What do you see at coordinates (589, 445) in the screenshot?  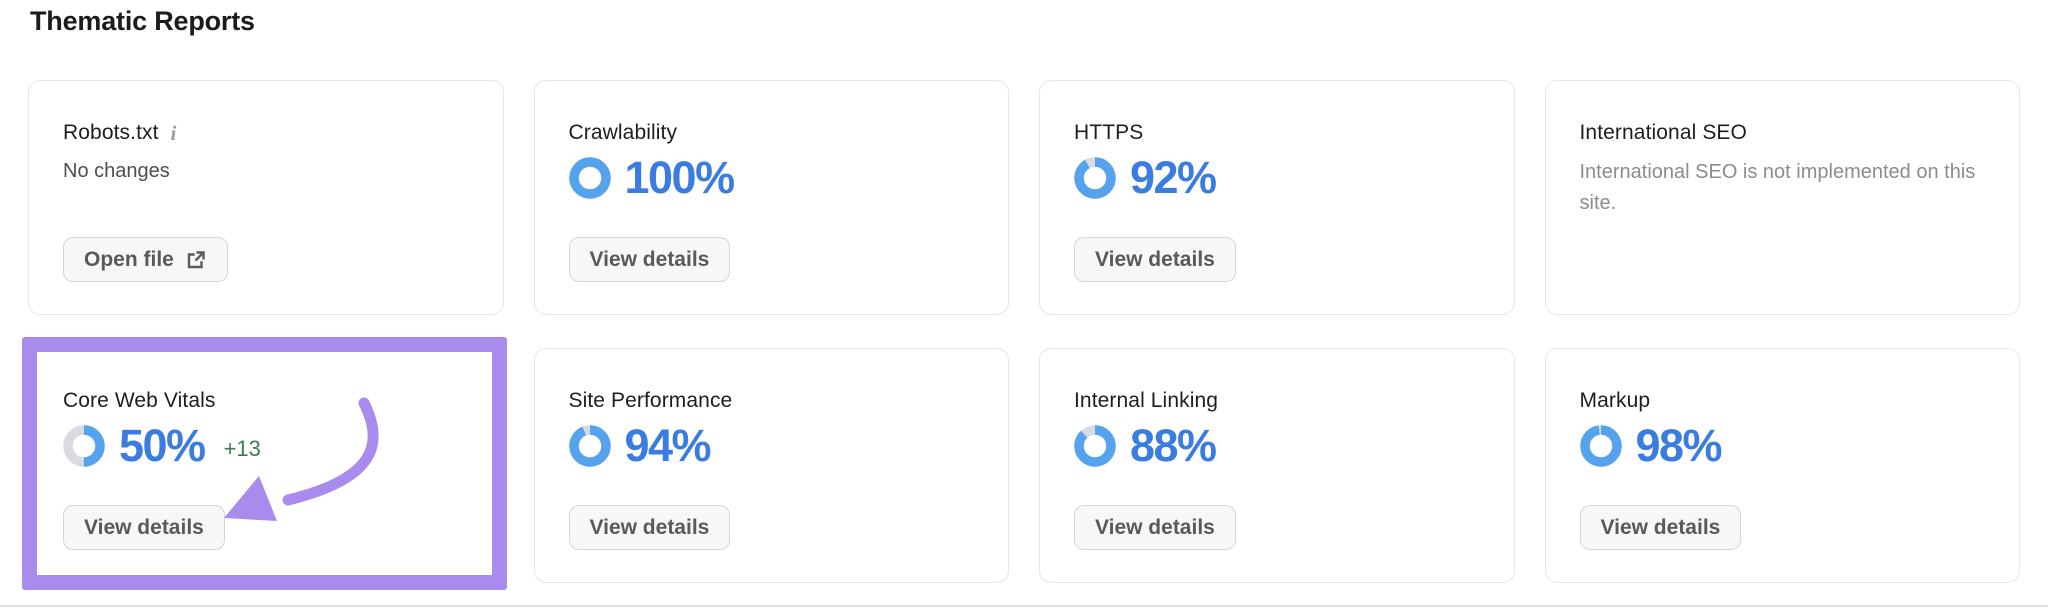 I see `score-donut-site-performance` at bounding box center [589, 445].